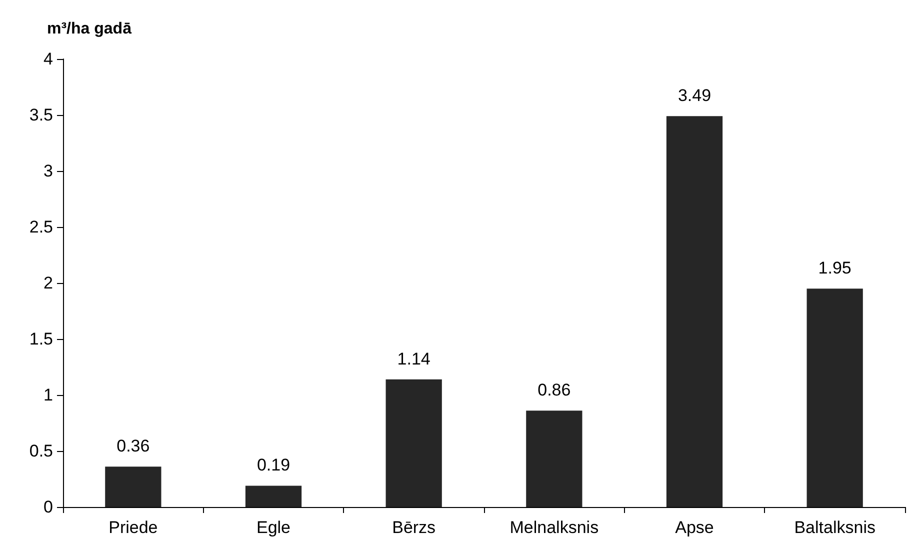 This screenshot has height=553, width=907. What do you see at coordinates (554, 527) in the screenshot?
I see `x-tick-label: Melnalksnis` at bounding box center [554, 527].